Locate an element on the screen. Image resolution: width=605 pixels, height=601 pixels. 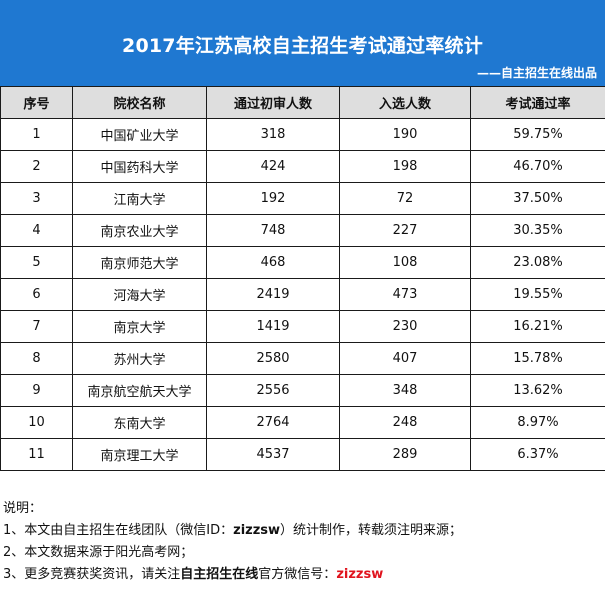
table-row: 8 苏州大学 2580 407 15.78% is located at coordinates (302, 358).